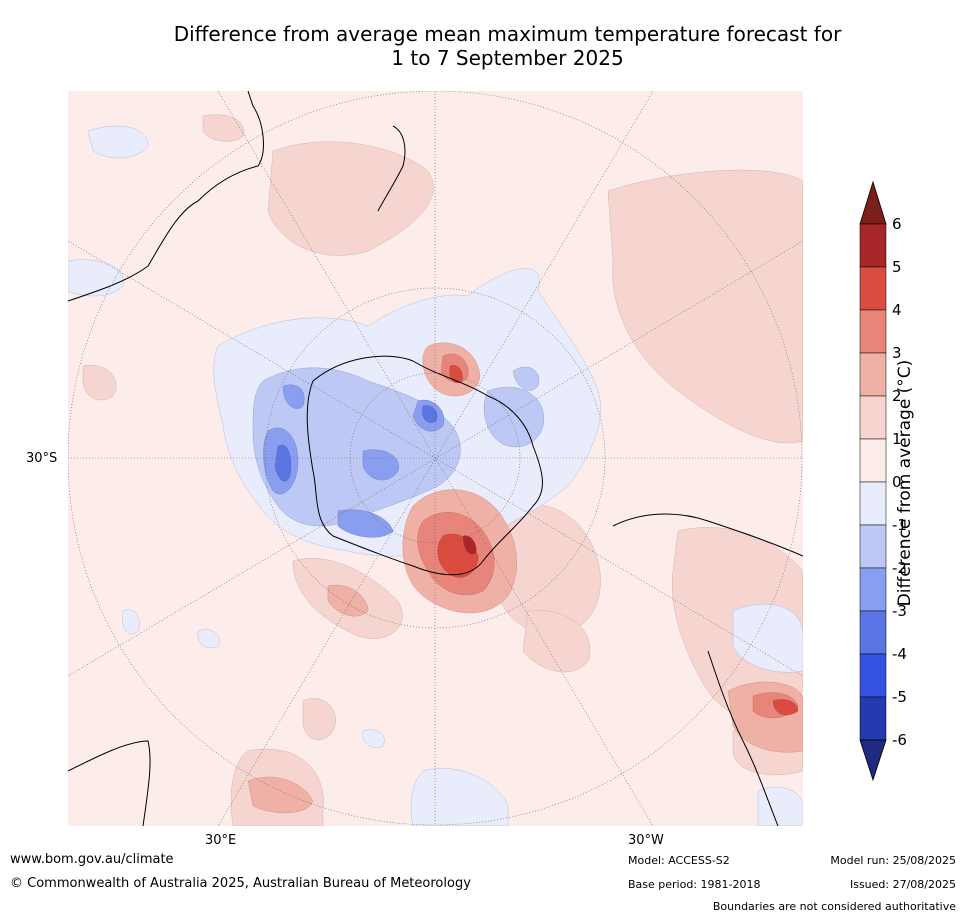  Describe the element at coordinates (166, 196) in the screenshot. I see `australia-coast` at that location.